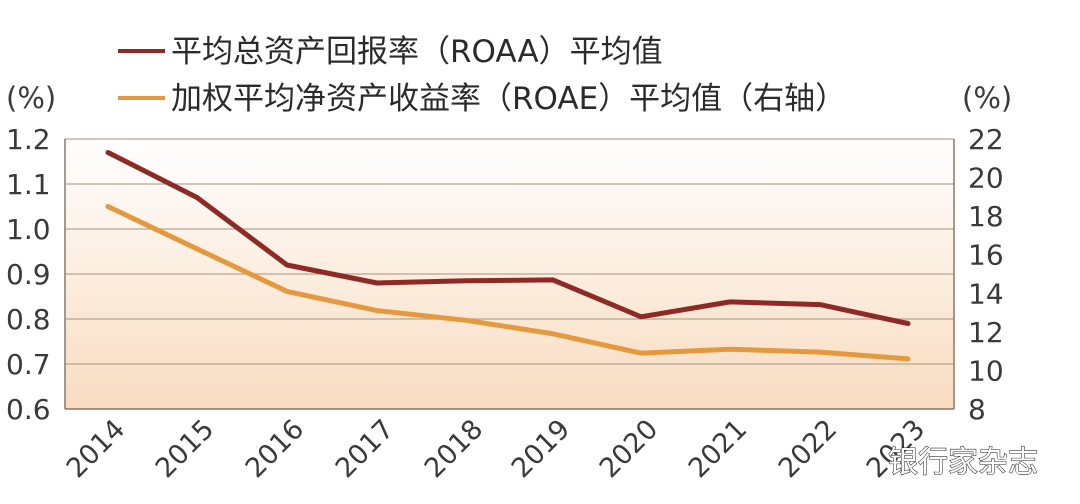  I want to click on x-tick-label: 2020, so click(629, 449).